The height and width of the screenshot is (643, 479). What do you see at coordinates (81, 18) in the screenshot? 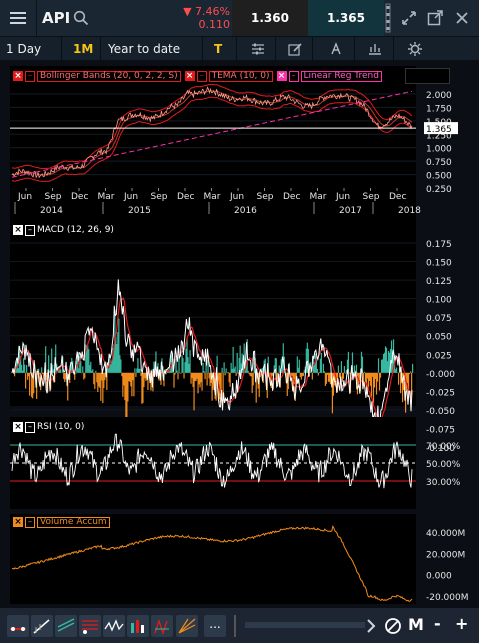
I see `search-icon` at bounding box center [81, 18].